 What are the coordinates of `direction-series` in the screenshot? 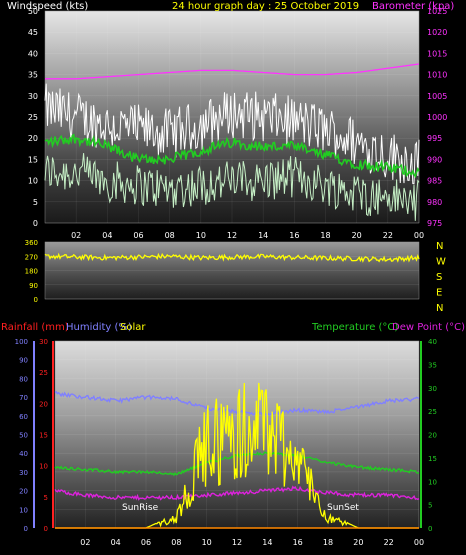 It's located at (232, 257).